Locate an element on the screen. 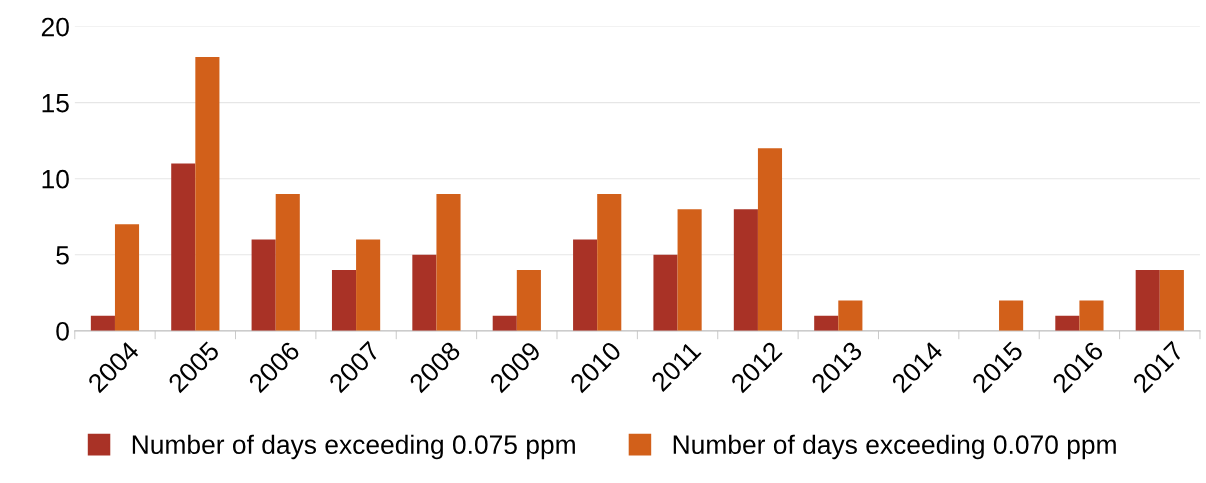 This screenshot has width=1206, height=483. y-tick-label: 15 is located at coordinates (55, 103).